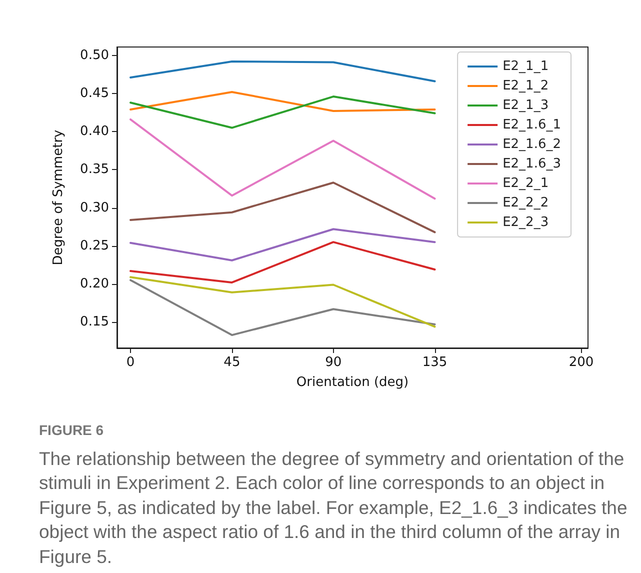 This screenshot has width=641, height=573. What do you see at coordinates (94, 132) in the screenshot?
I see `y-tick-label: 0.40` at bounding box center [94, 132].